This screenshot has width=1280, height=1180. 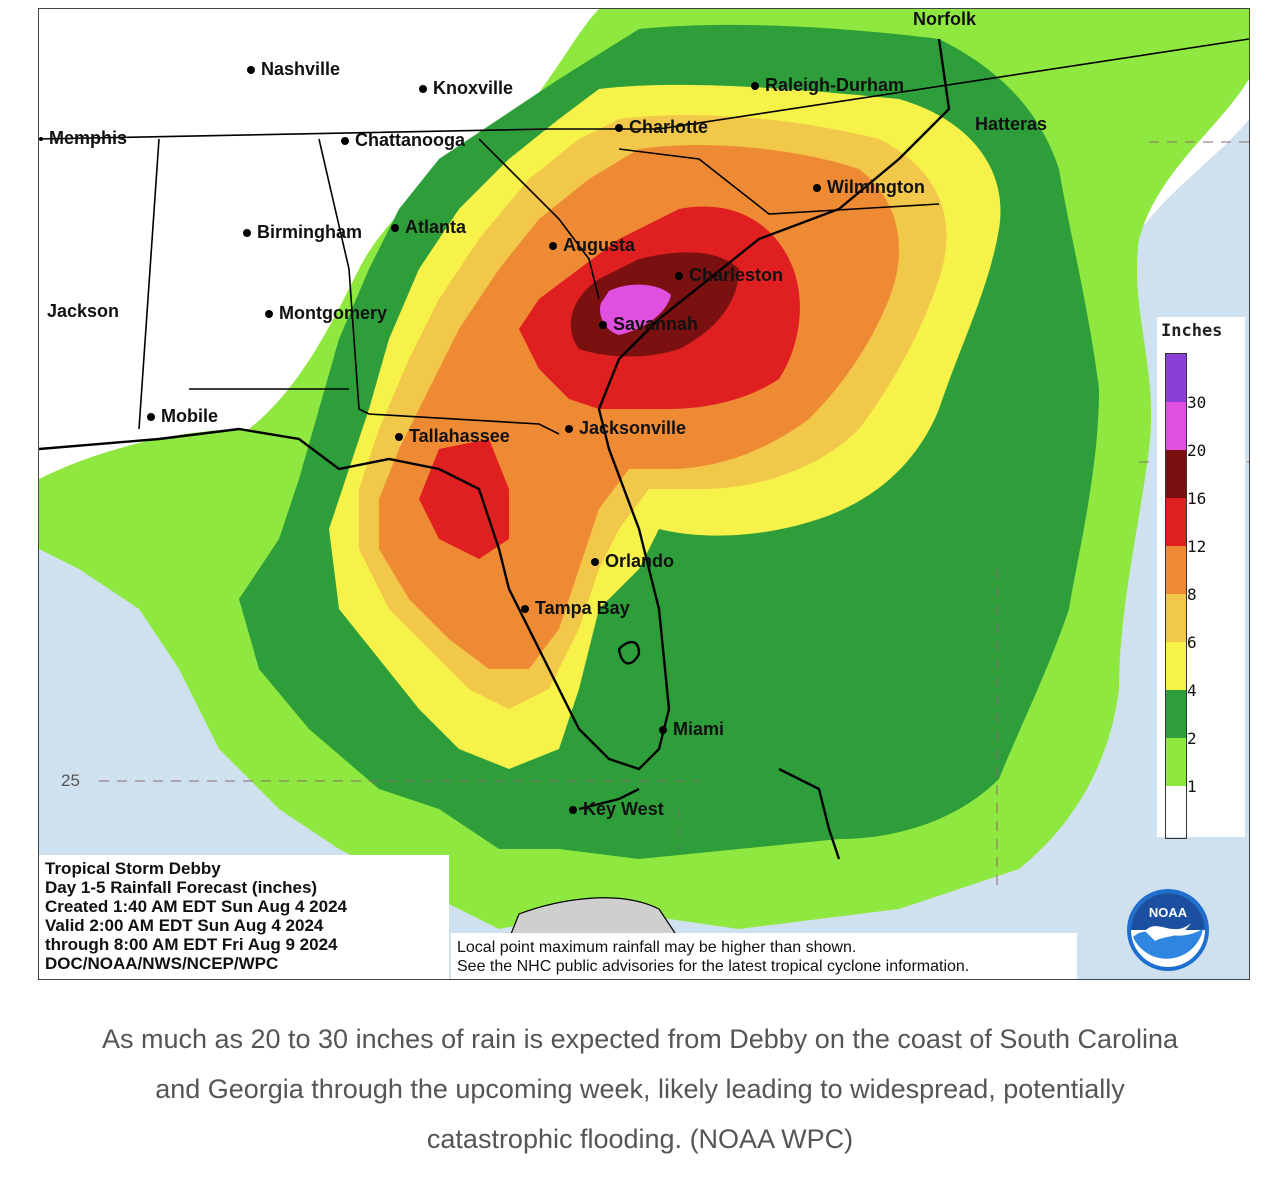 I want to click on city-tallahassee: Tallahassee, so click(x=452, y=436).